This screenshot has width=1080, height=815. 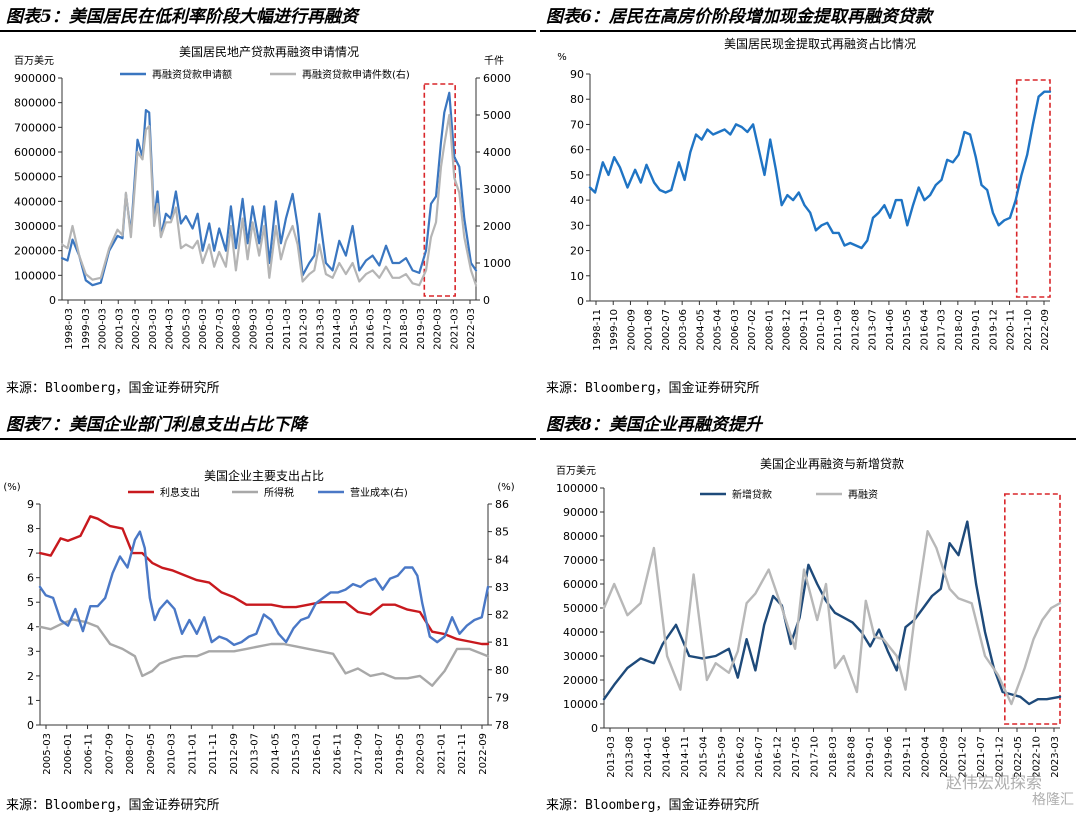 What do you see at coordinates (213, 754) in the screenshot?
I see `x-tick-label: 2011-11` at bounding box center [213, 754].